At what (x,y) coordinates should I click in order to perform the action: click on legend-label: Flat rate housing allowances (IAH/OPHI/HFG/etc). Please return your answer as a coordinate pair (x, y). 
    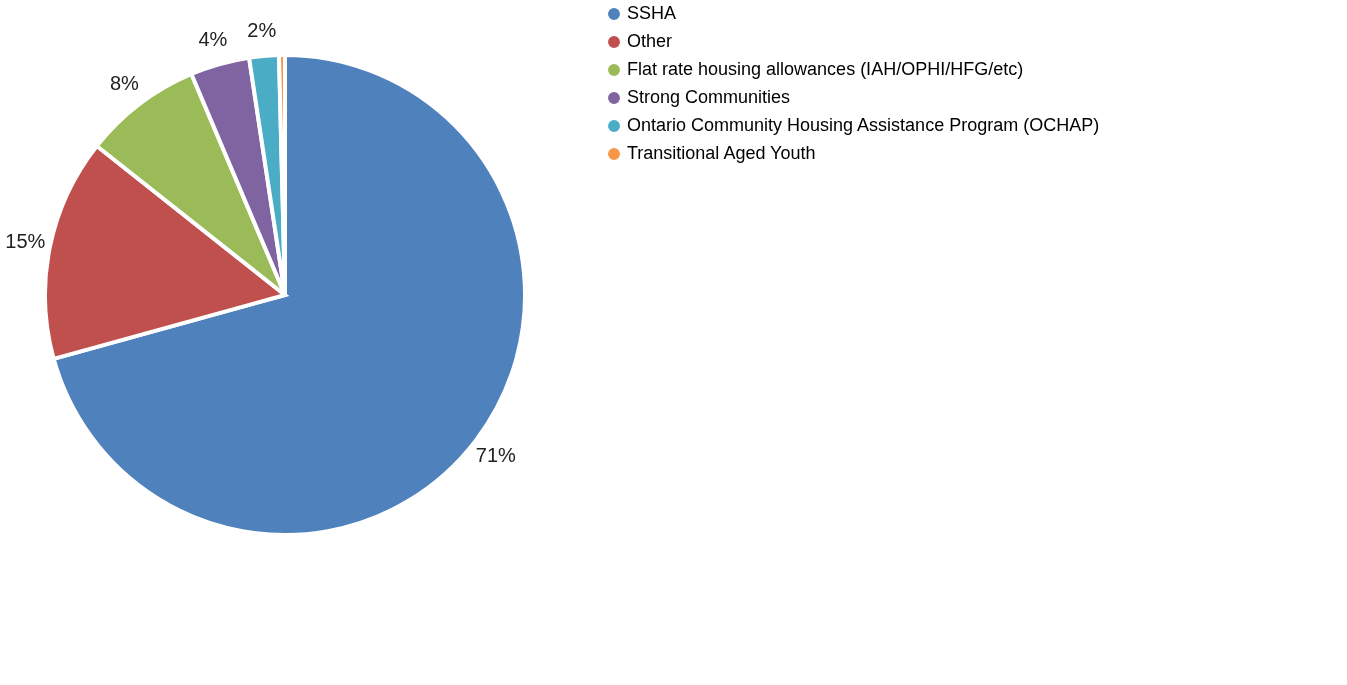
    Looking at the image, I should click on (825, 69).